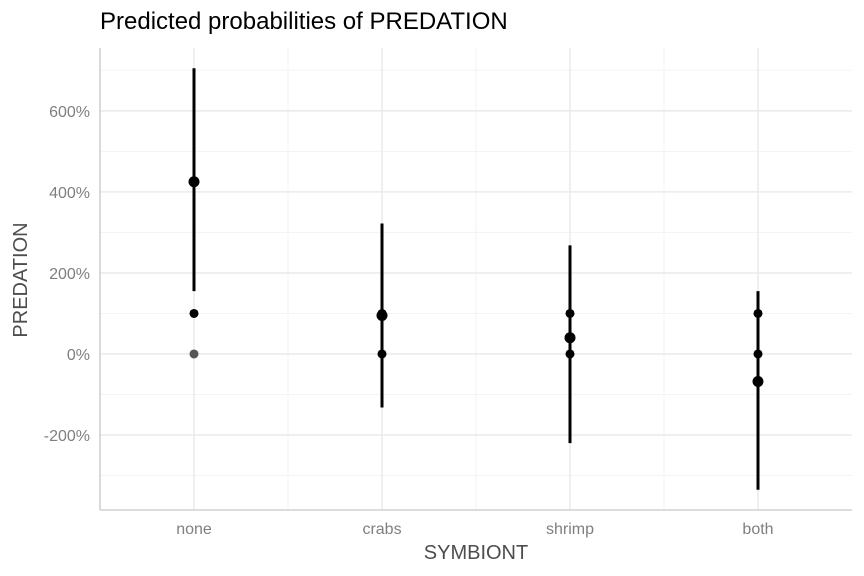 The height and width of the screenshot is (576, 864). I want to click on x-tick-label: both, so click(757, 529).